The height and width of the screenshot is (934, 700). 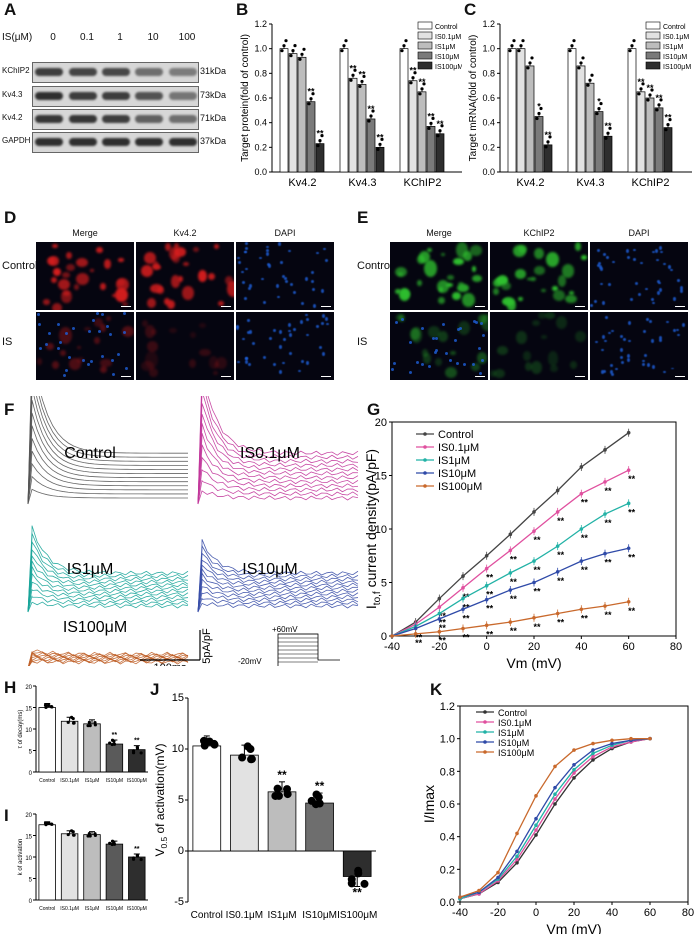 I want to click on micrograph, so click(x=439, y=276).